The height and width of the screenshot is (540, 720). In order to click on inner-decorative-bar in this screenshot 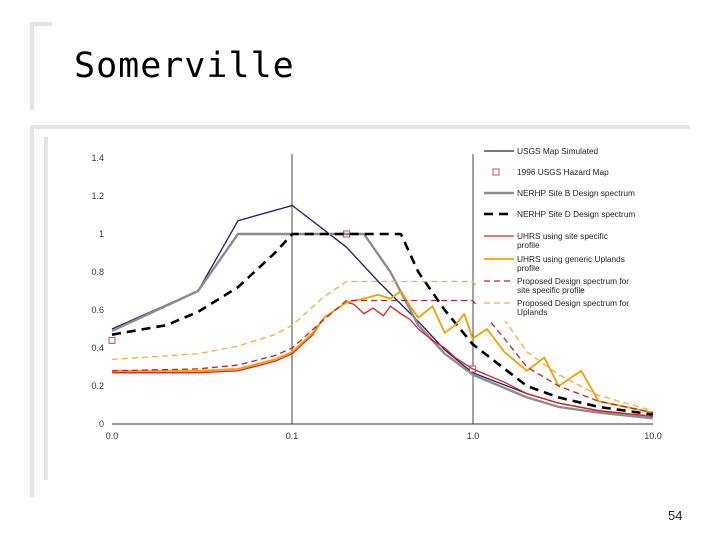, I will do `click(46, 308)`.